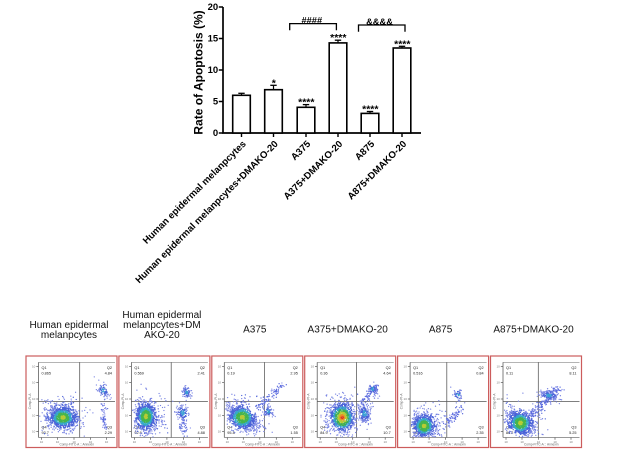 The width and height of the screenshot is (639, 463). Describe the element at coordinates (47, 374) in the screenshot. I see `svg-text: 0.865` at that location.